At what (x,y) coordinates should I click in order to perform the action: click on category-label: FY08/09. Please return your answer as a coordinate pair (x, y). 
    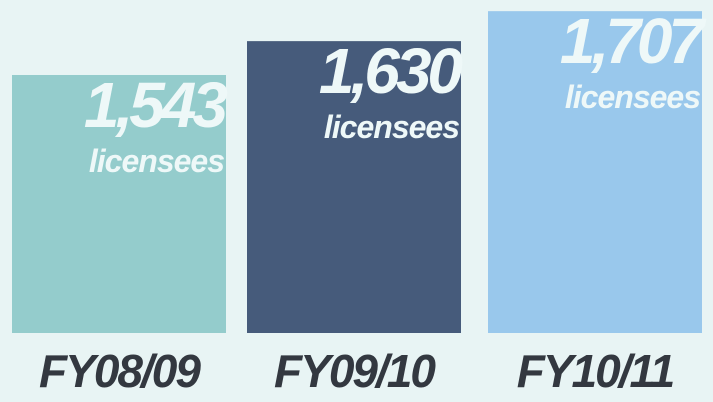
    Looking at the image, I should click on (120, 371).